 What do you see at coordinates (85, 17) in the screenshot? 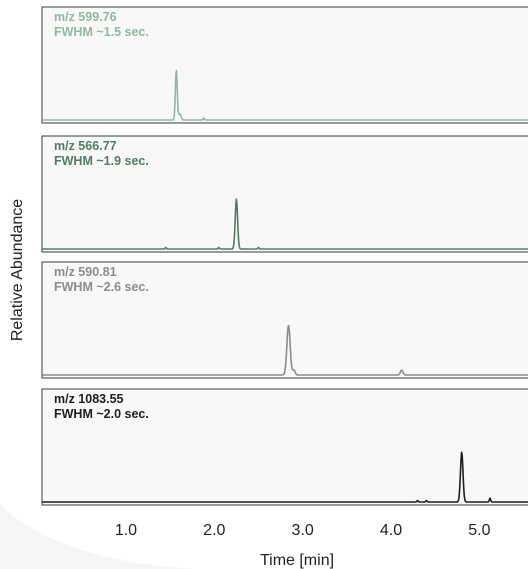
I see `panel-mz-label: m/z 599.76` at bounding box center [85, 17].